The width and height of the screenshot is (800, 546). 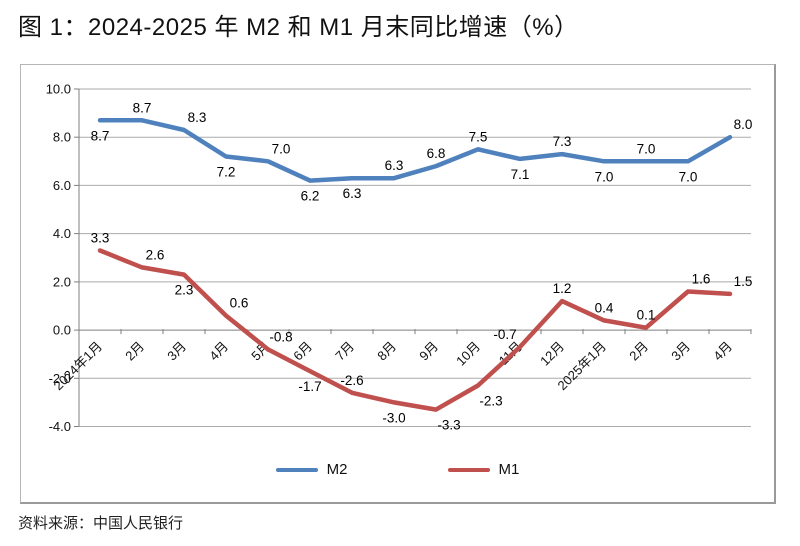 What do you see at coordinates (743, 281) in the screenshot?
I see `m1-data-label: 1.5` at bounding box center [743, 281].